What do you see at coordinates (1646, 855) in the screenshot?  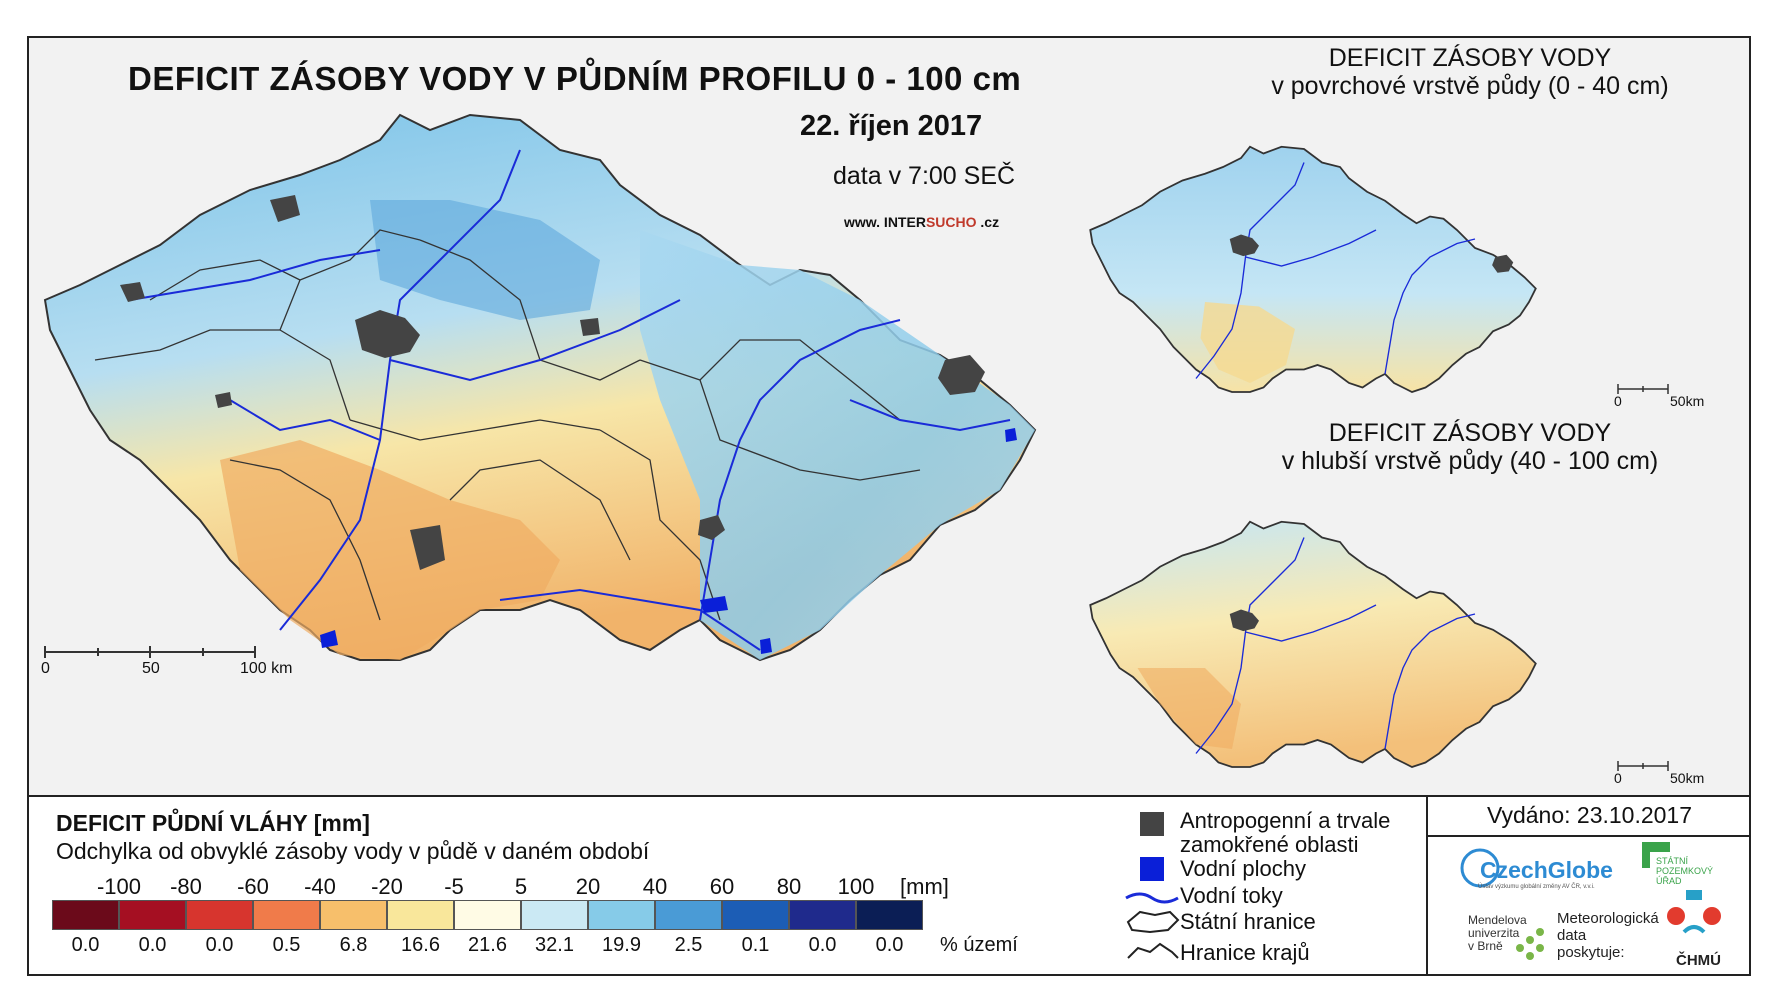 I see `spu-logo-bar-icon` at bounding box center [1646, 855].